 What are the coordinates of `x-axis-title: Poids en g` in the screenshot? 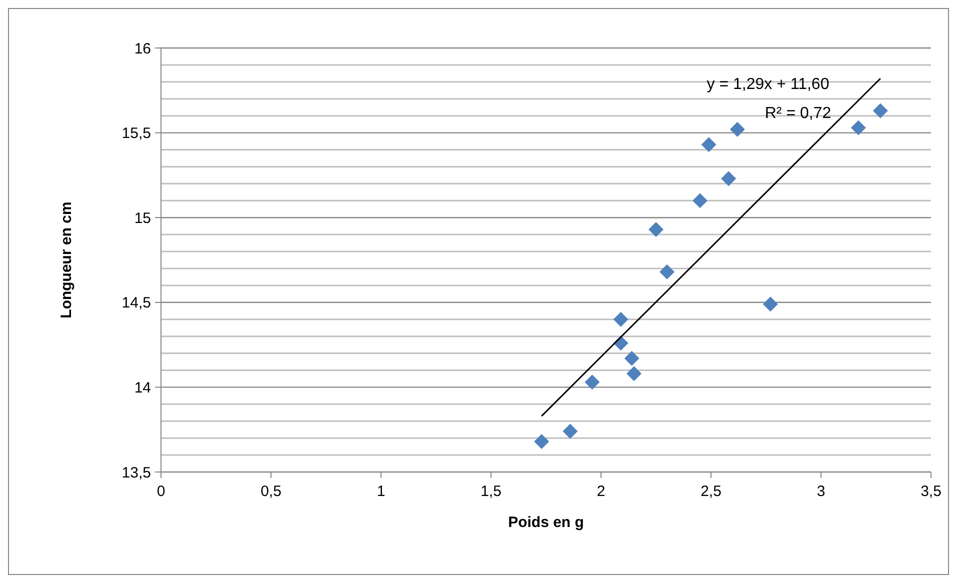 It's located at (546, 522).